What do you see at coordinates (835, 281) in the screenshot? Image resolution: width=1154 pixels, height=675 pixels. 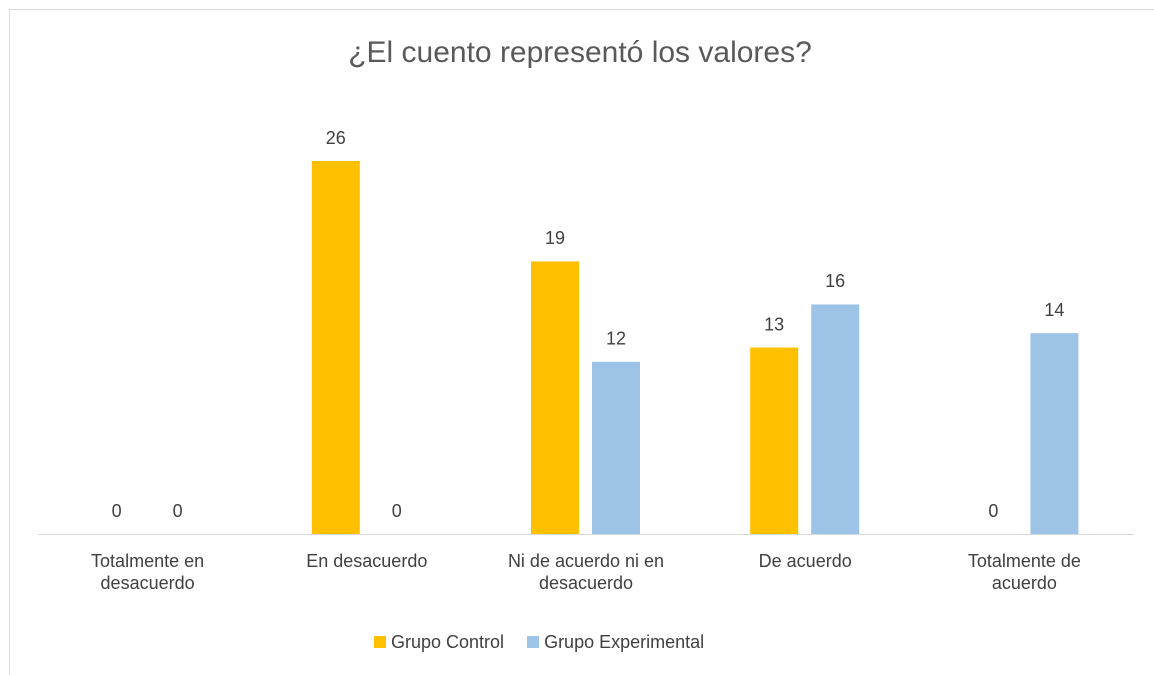 I see `data-label: 16` at bounding box center [835, 281].